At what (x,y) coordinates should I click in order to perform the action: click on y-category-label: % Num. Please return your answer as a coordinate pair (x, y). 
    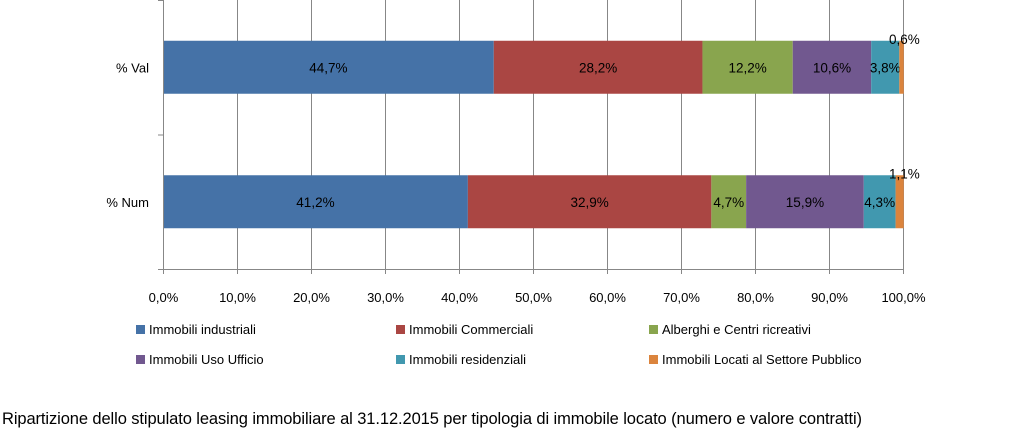
    Looking at the image, I should click on (127, 202).